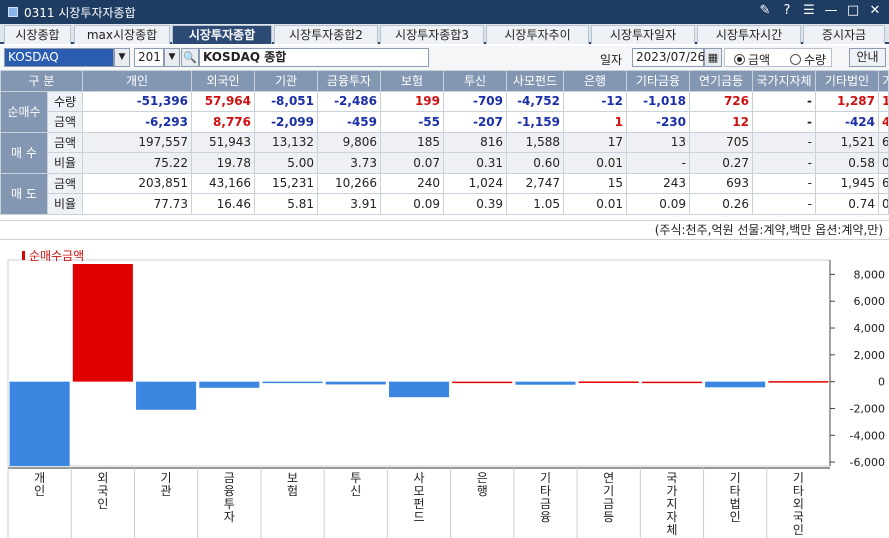  Describe the element at coordinates (314, 57) in the screenshot. I see `index-name: KOSDAQ 종합` at that location.